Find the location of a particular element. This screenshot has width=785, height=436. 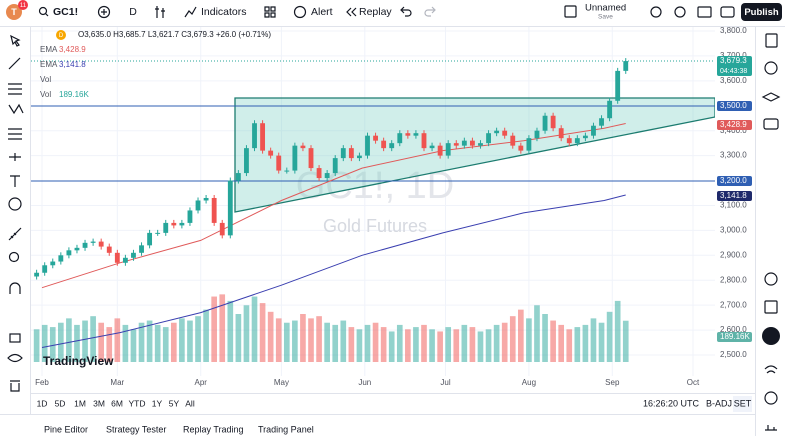

cursor-tool is located at coordinates (15, 40).